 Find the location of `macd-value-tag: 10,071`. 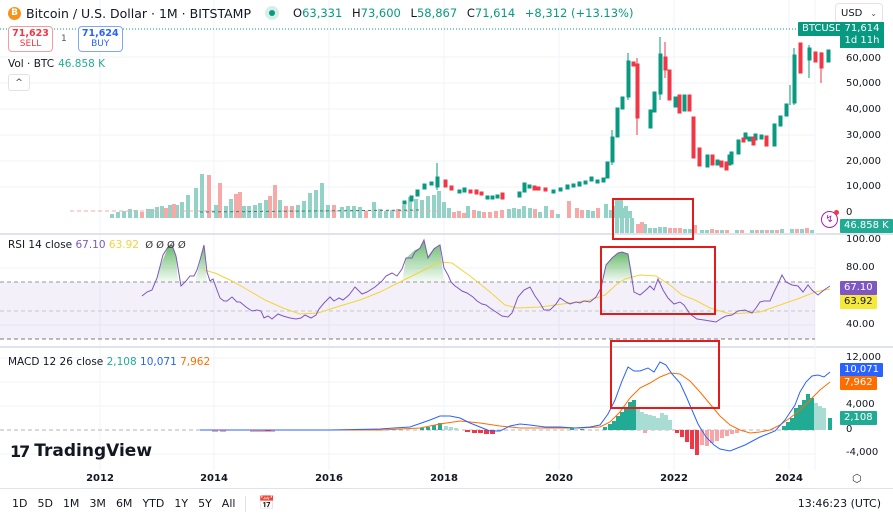

macd-value-tag: 10,071 is located at coordinates (861, 370).